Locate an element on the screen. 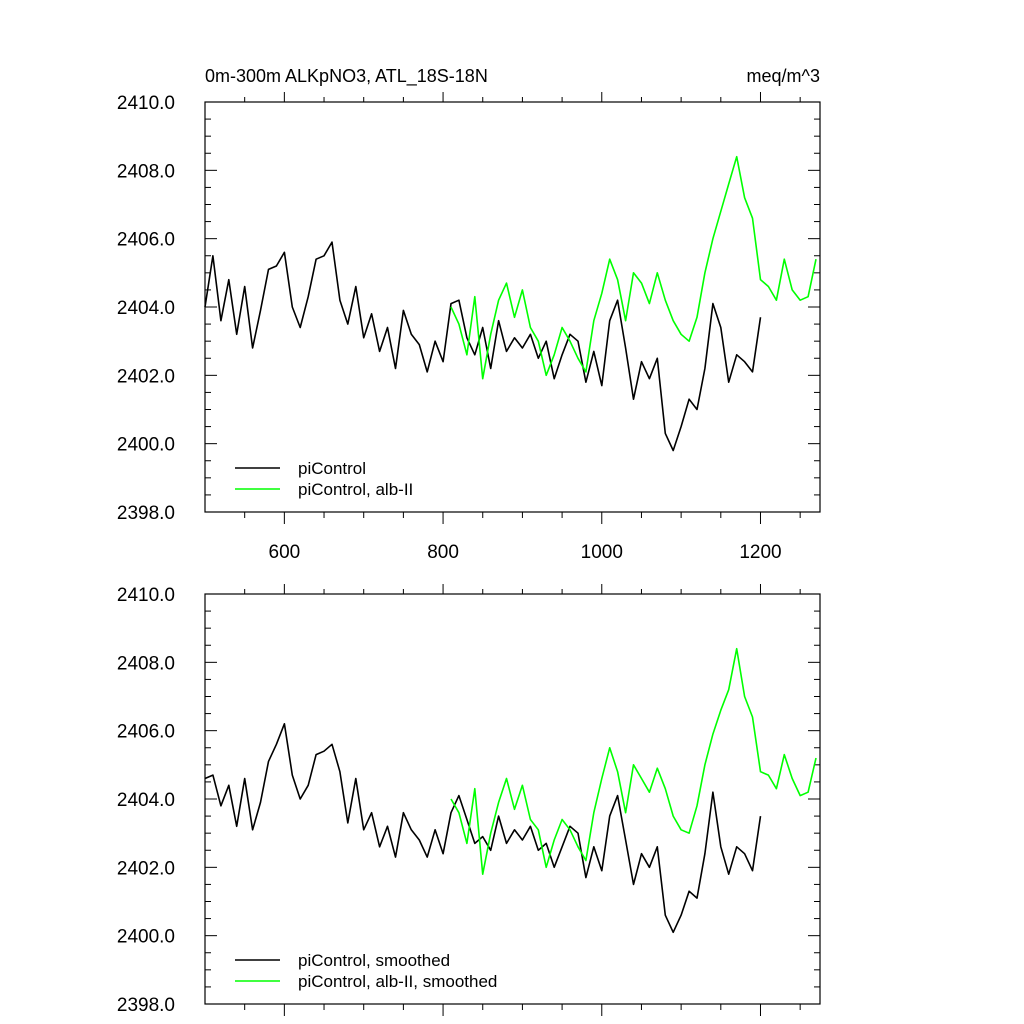 The width and height of the screenshot is (1024, 1024). units-label: meq/m^3 is located at coordinates (783, 76).